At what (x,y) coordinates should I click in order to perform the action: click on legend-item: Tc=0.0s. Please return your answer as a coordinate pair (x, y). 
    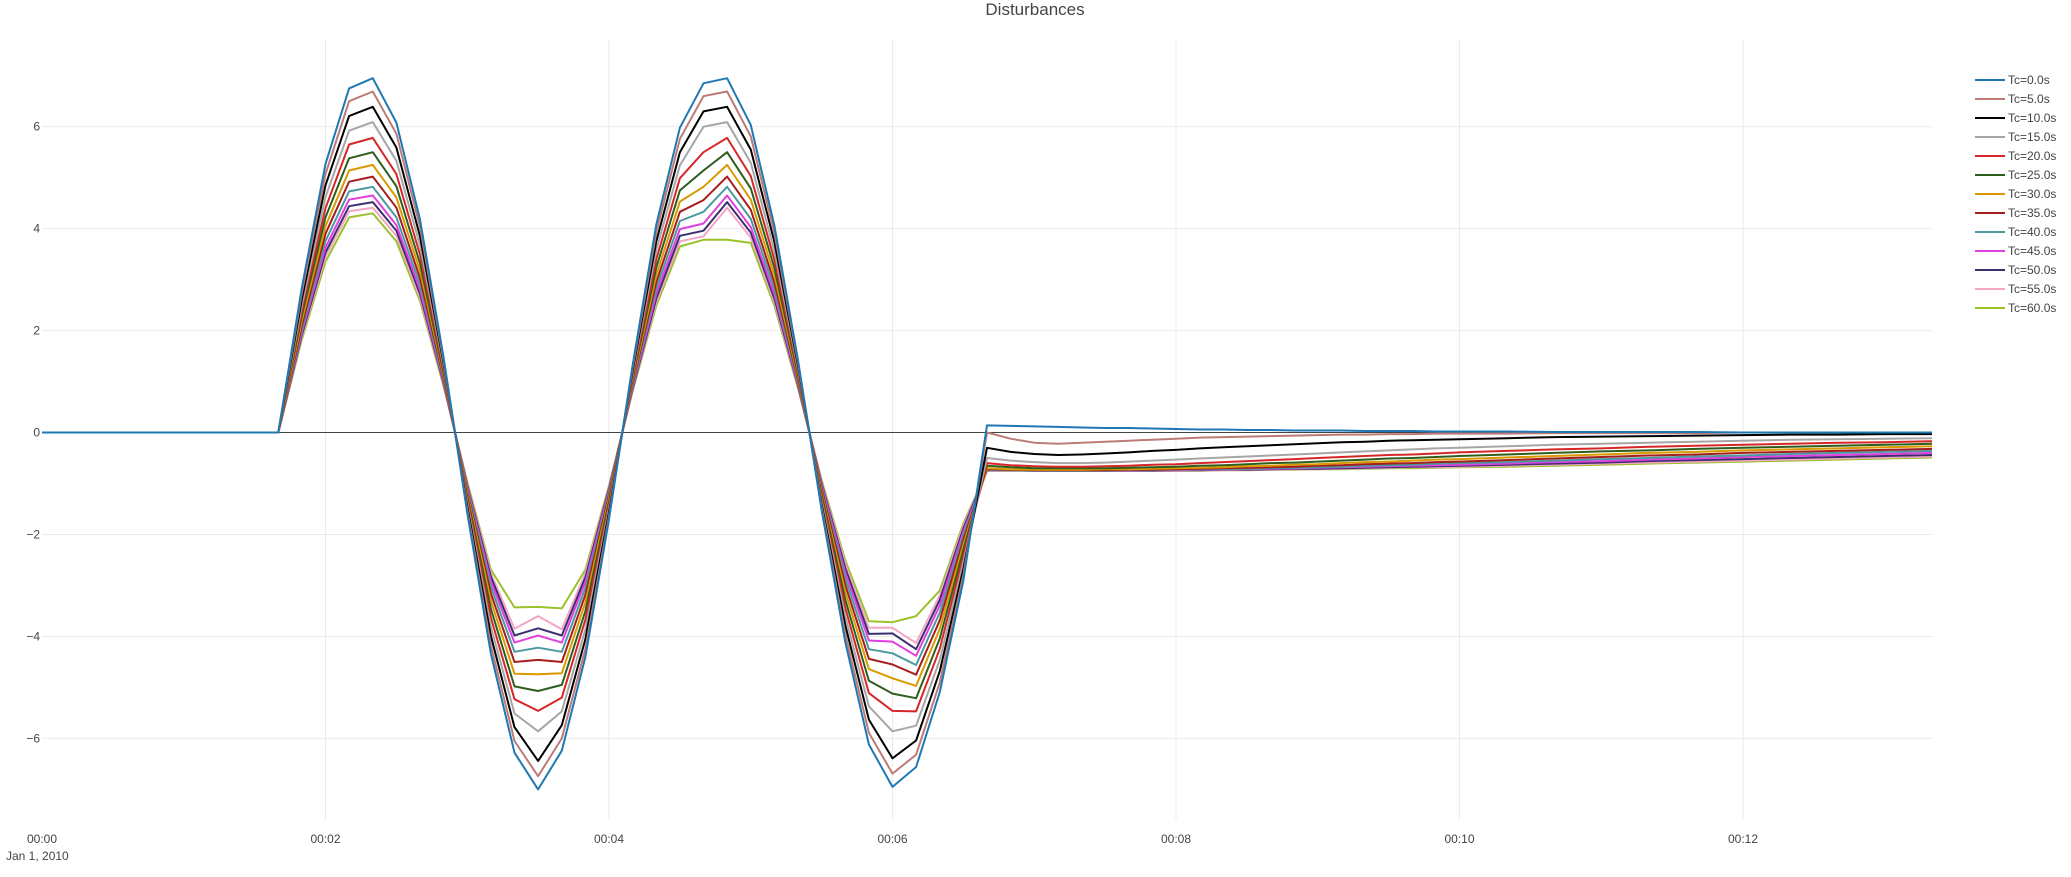
    Looking at the image, I should click on (2012, 80).